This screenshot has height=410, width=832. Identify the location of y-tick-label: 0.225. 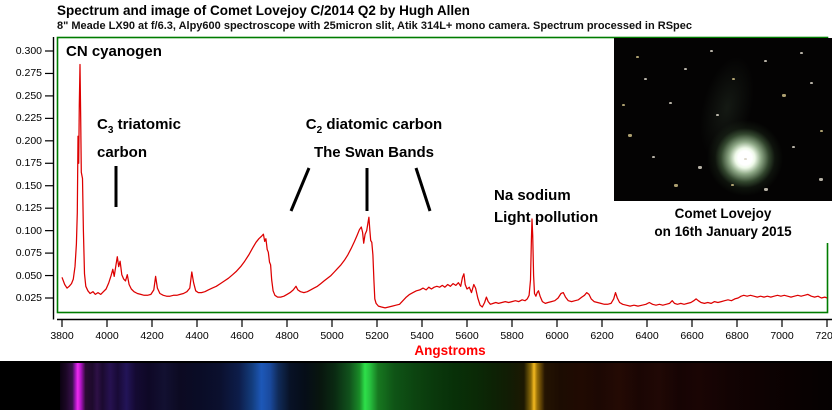
(28, 118).